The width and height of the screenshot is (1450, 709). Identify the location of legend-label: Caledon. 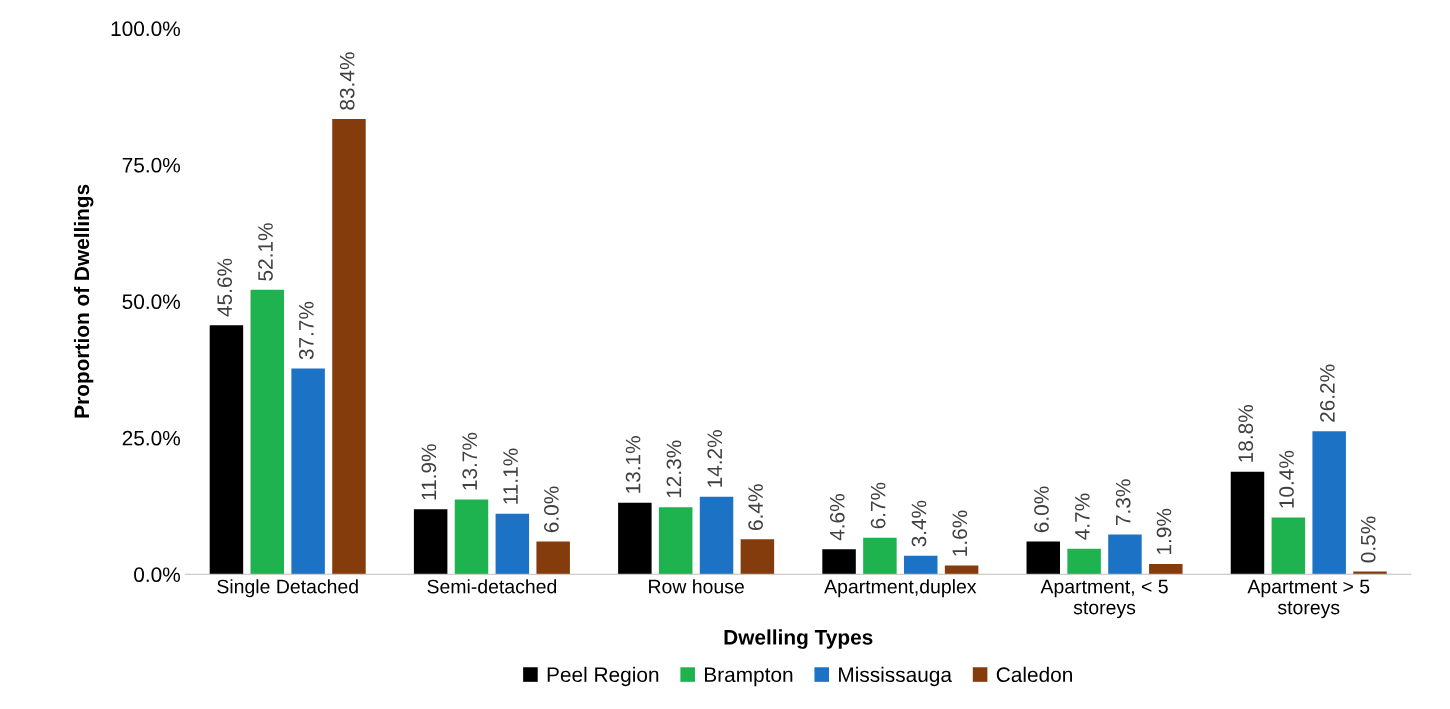
(1034, 674).